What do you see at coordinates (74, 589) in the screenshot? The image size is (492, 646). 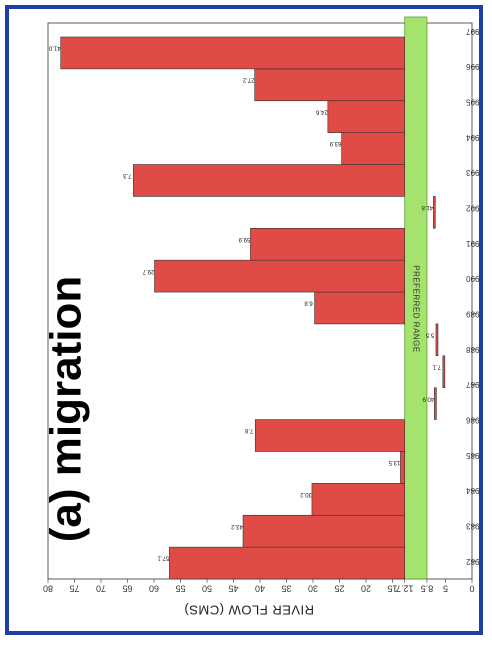 I see `value-tick-label: 75` at bounding box center [74, 589].